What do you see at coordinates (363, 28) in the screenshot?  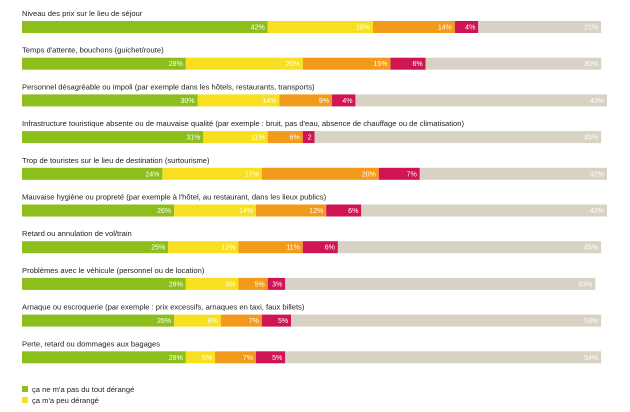 I see `value-label: 18%` at bounding box center [363, 28].